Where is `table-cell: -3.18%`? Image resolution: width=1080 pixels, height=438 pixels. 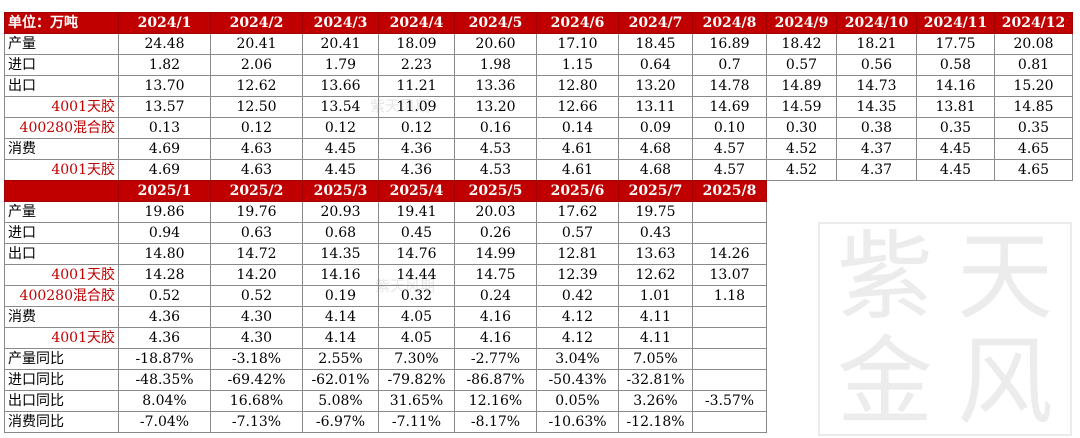
table-cell: -3.18% is located at coordinates (256, 359).